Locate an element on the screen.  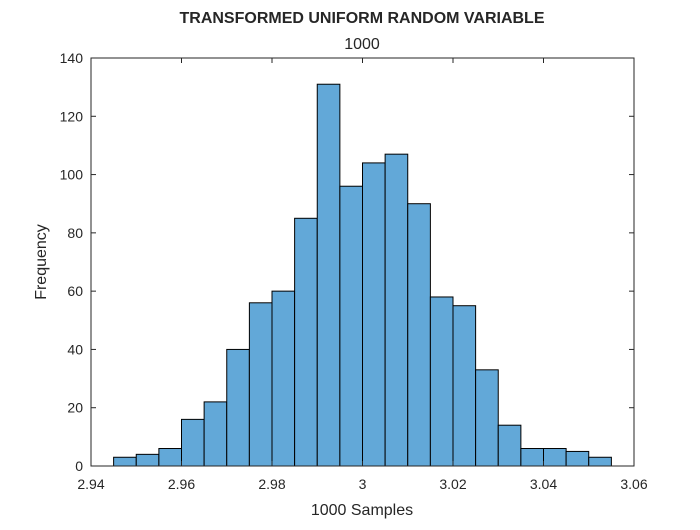
x-tick-label: 2.98 is located at coordinates (271, 484).